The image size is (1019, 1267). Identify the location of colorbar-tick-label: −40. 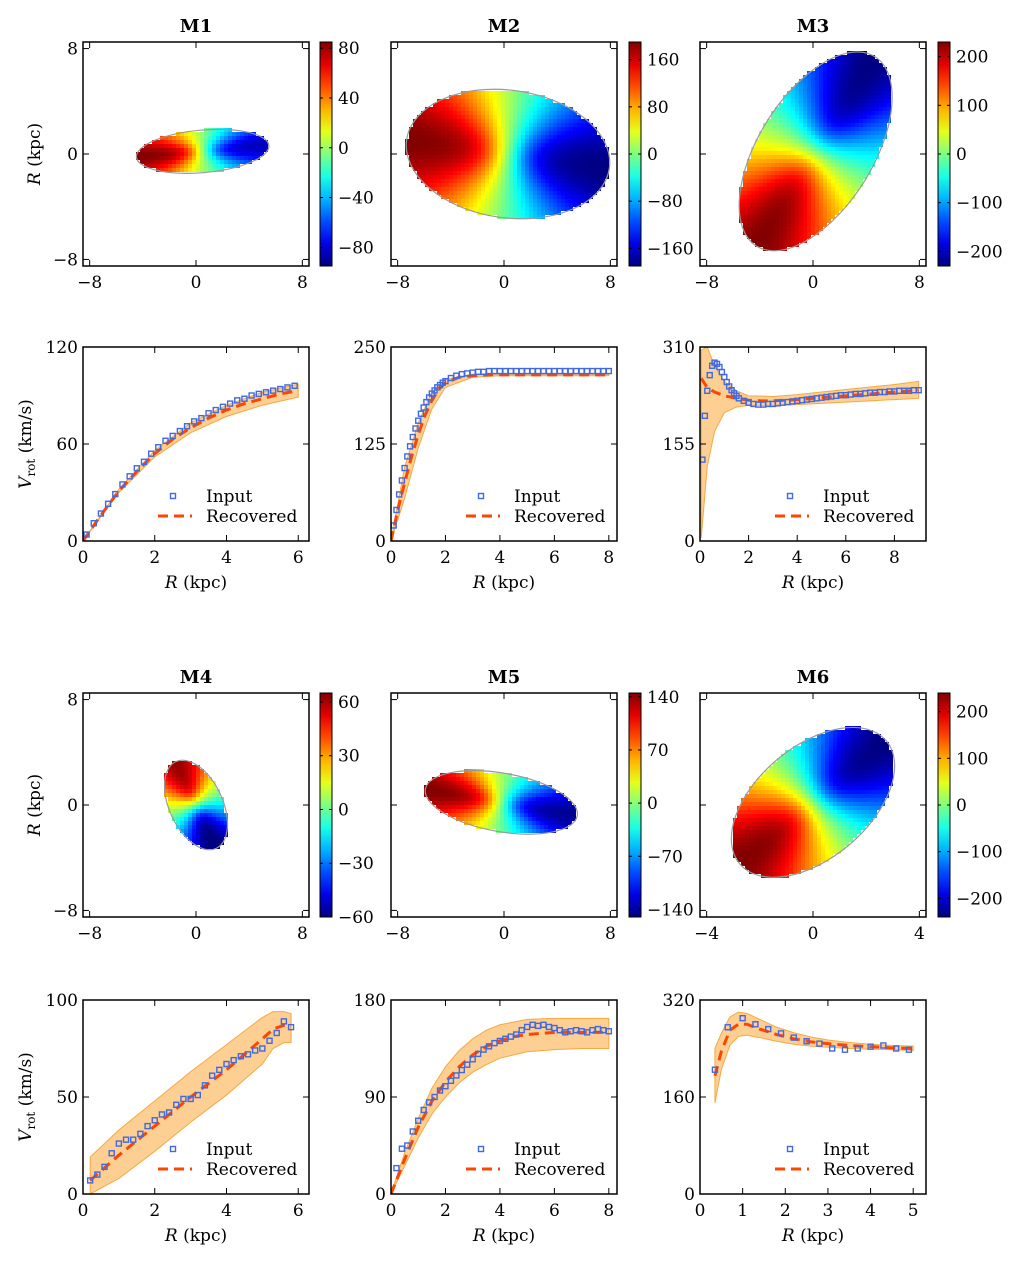
(356, 199).